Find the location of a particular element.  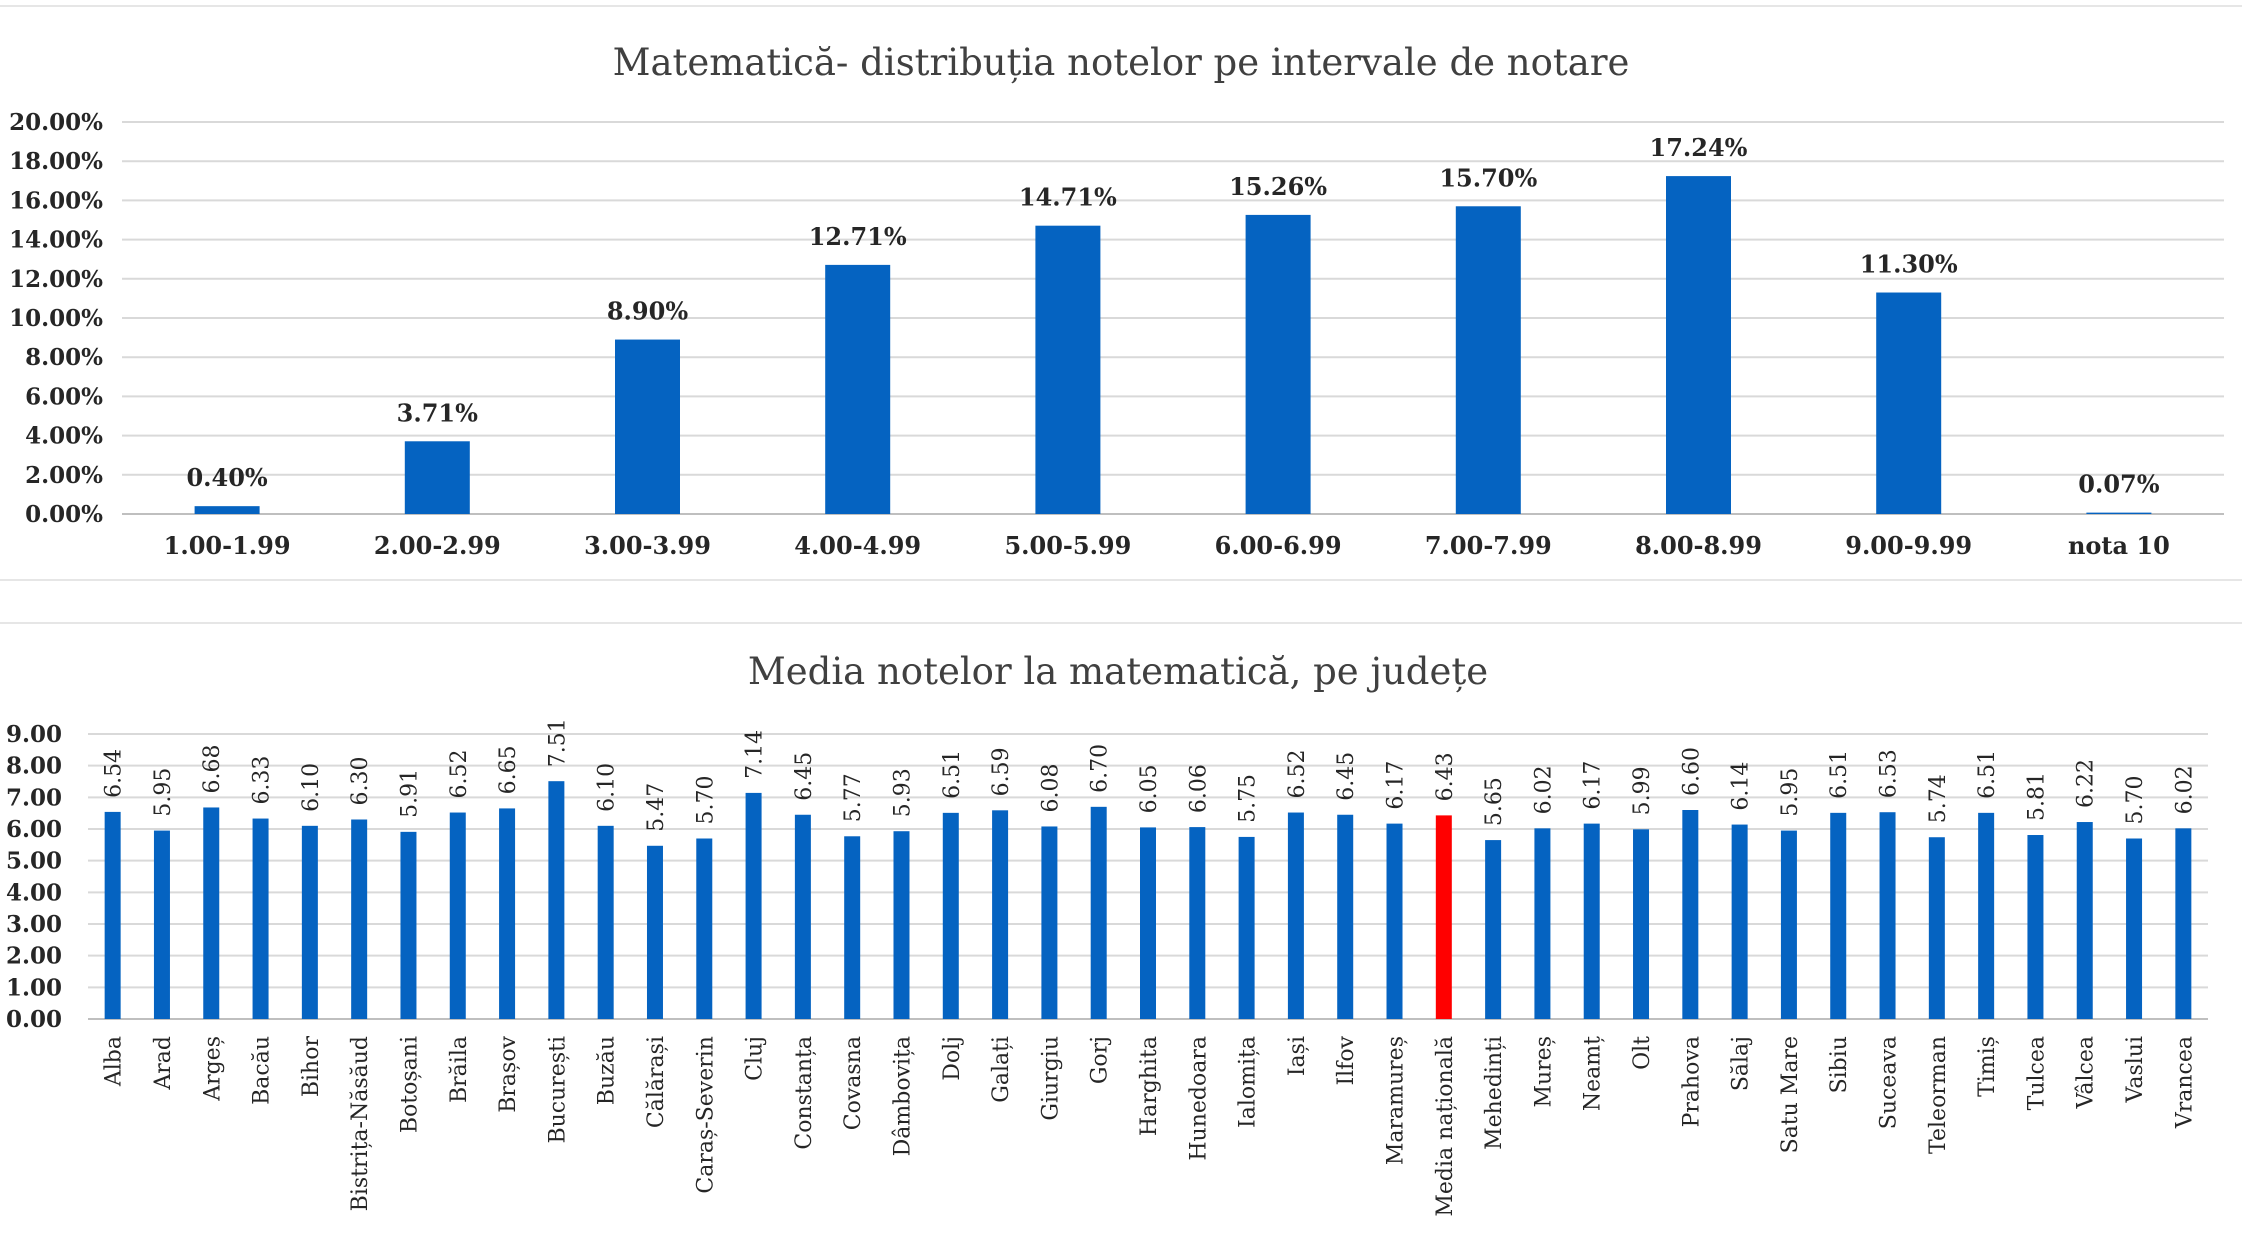

x-tick-label: Mureș is located at coordinates (1543, 1072).